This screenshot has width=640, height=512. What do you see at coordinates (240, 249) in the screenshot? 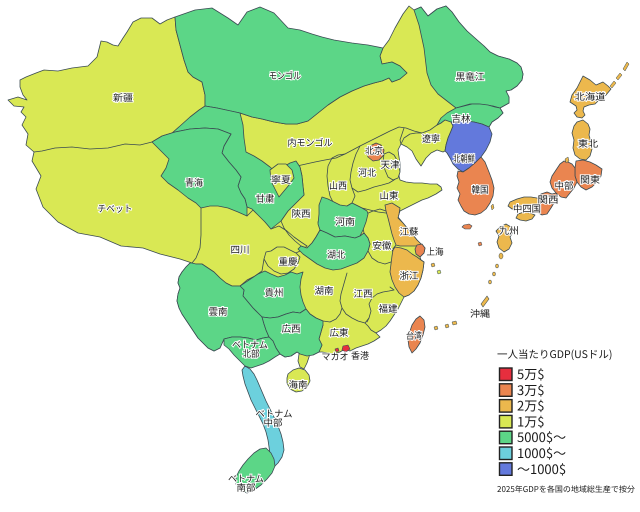
I see `svg-text: 四川` at bounding box center [240, 249].